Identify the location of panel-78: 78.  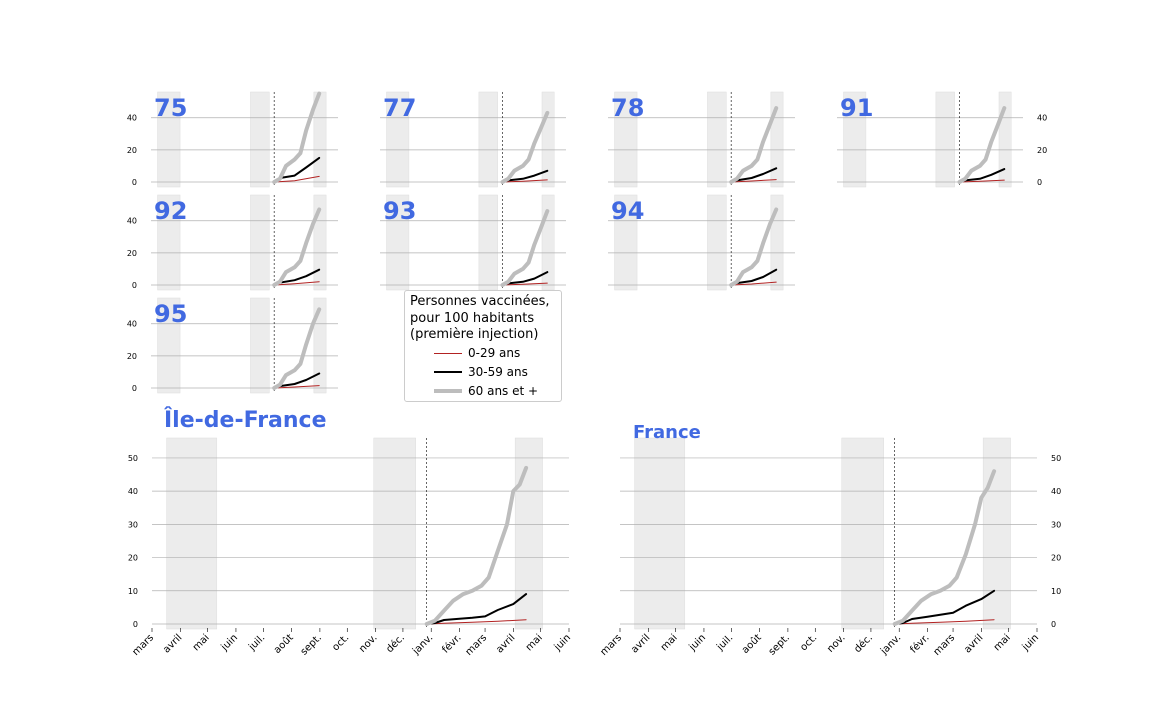
(701, 139).